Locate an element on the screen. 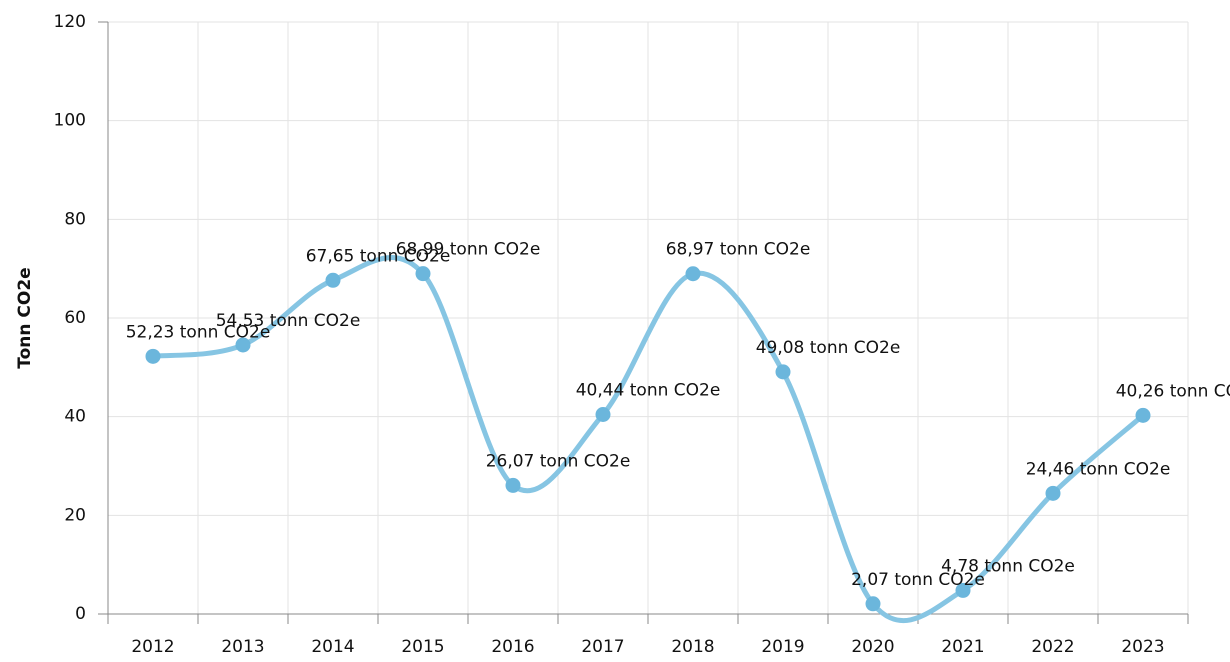  data-label: 68,99 tonn CO2e is located at coordinates (468, 250).